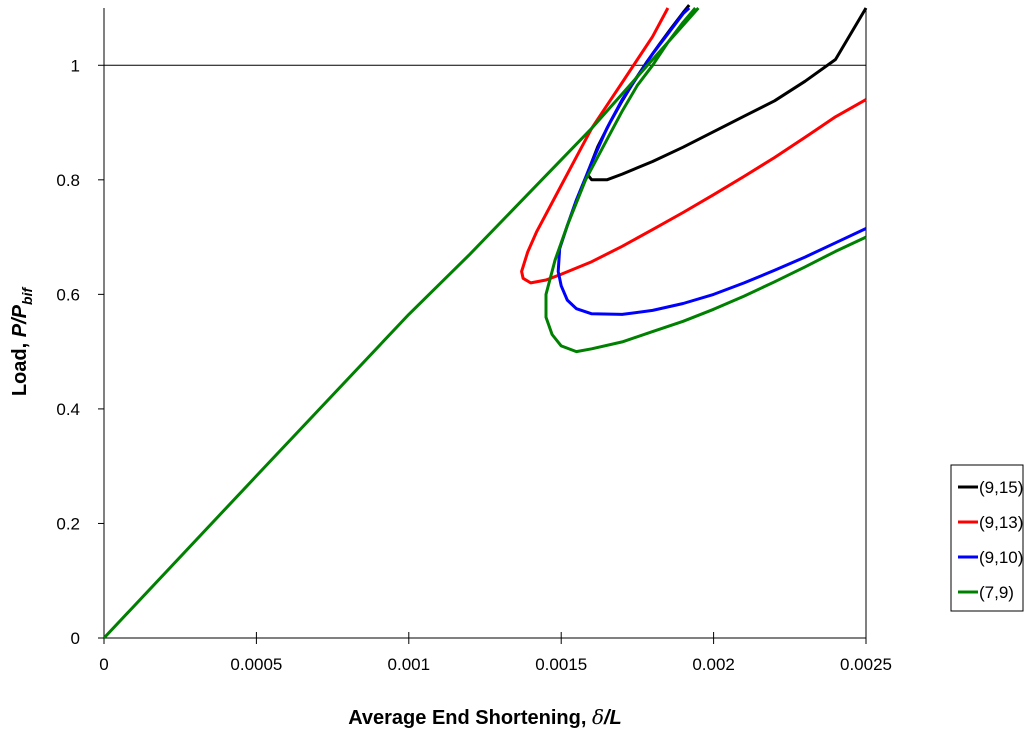 The width and height of the screenshot is (1026, 738). I want to click on x-axis-title-symbol: δ, so click(598, 717).